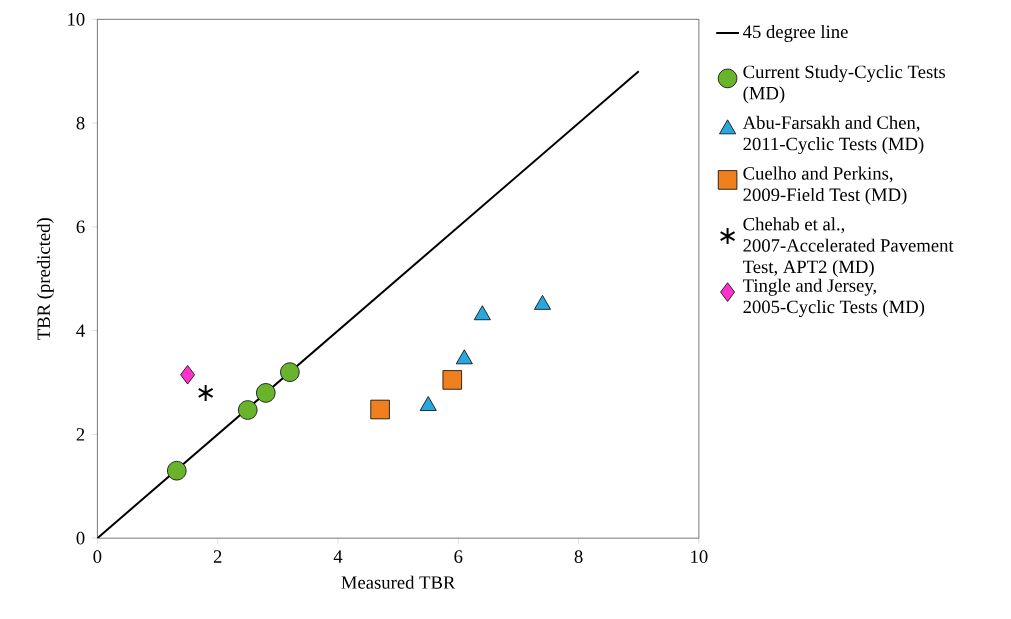 Image resolution: width=1011 pixels, height=619 pixels. Describe the element at coordinates (833, 135) in the screenshot. I see `legend-label: Abu-Farsakh and Chen, 2011-Cyclic Tests (MD)` at that location.